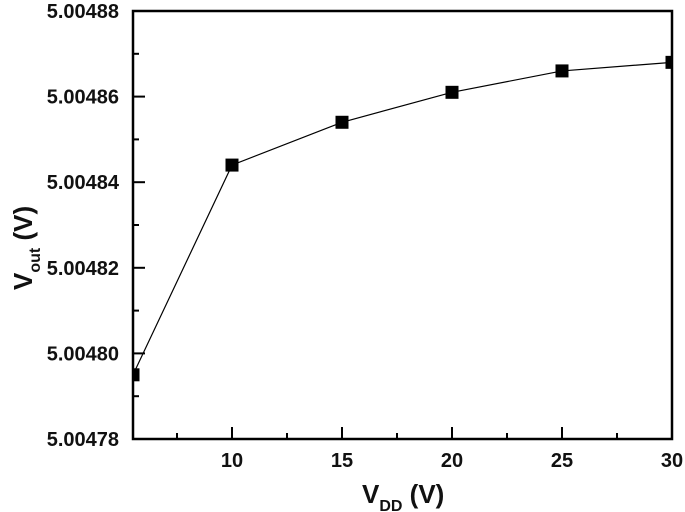 Image resolution: width=685 pixels, height=512 pixels. Describe the element at coordinates (83, 354) in the screenshot. I see `y-tick-label: 5.00480` at that location.